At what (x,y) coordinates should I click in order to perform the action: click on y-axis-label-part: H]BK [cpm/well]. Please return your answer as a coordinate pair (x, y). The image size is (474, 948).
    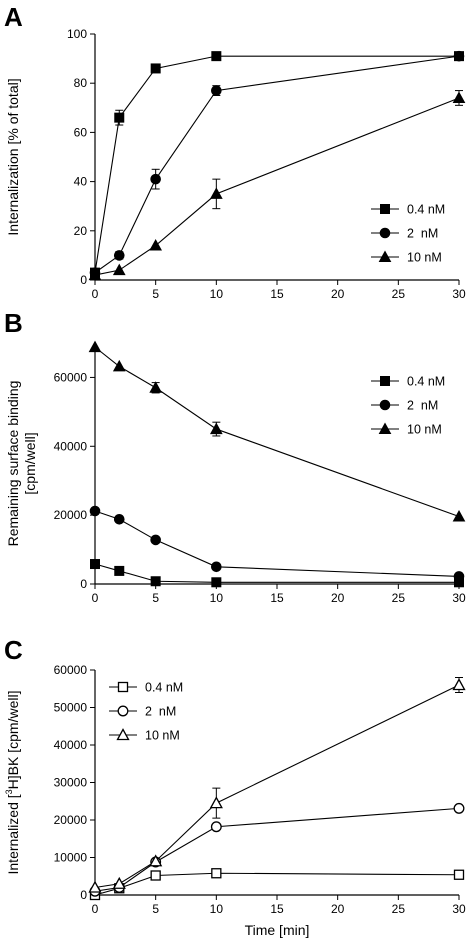
    Looking at the image, I should click on (13, 740).